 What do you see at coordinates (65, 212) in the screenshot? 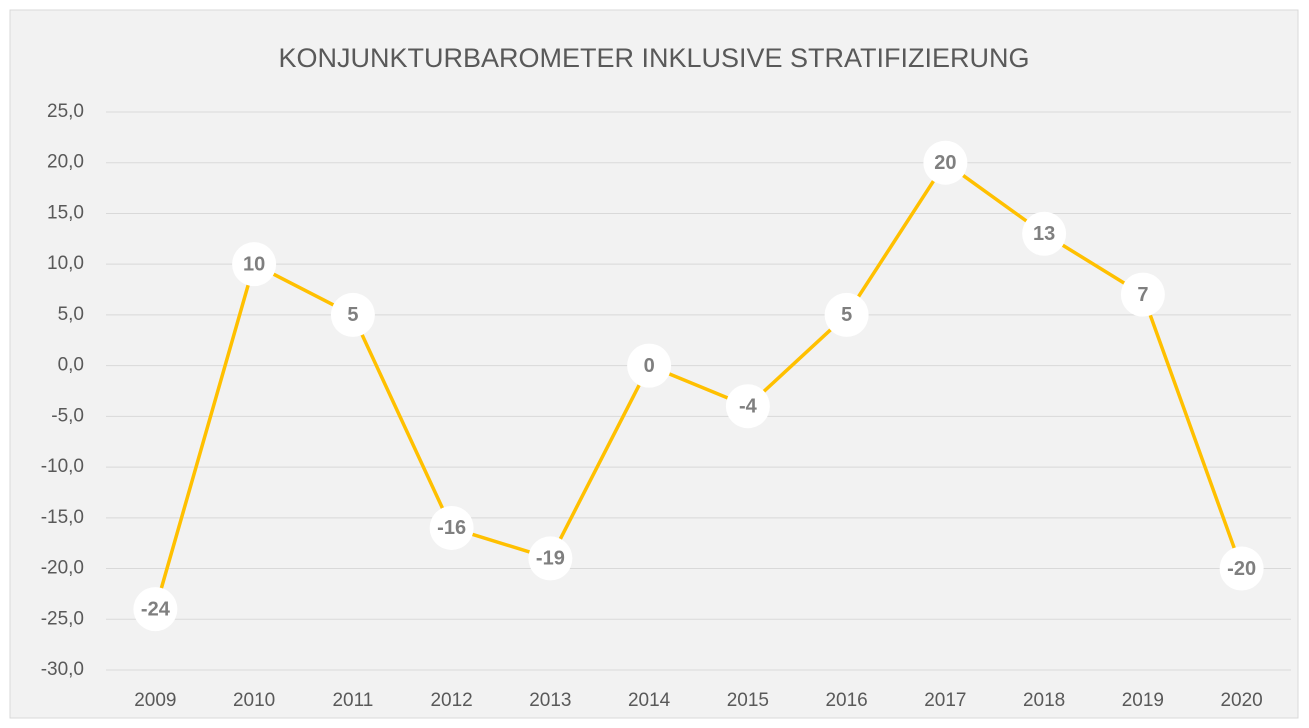
I see `y-tick-label: 15,0` at bounding box center [65, 212].